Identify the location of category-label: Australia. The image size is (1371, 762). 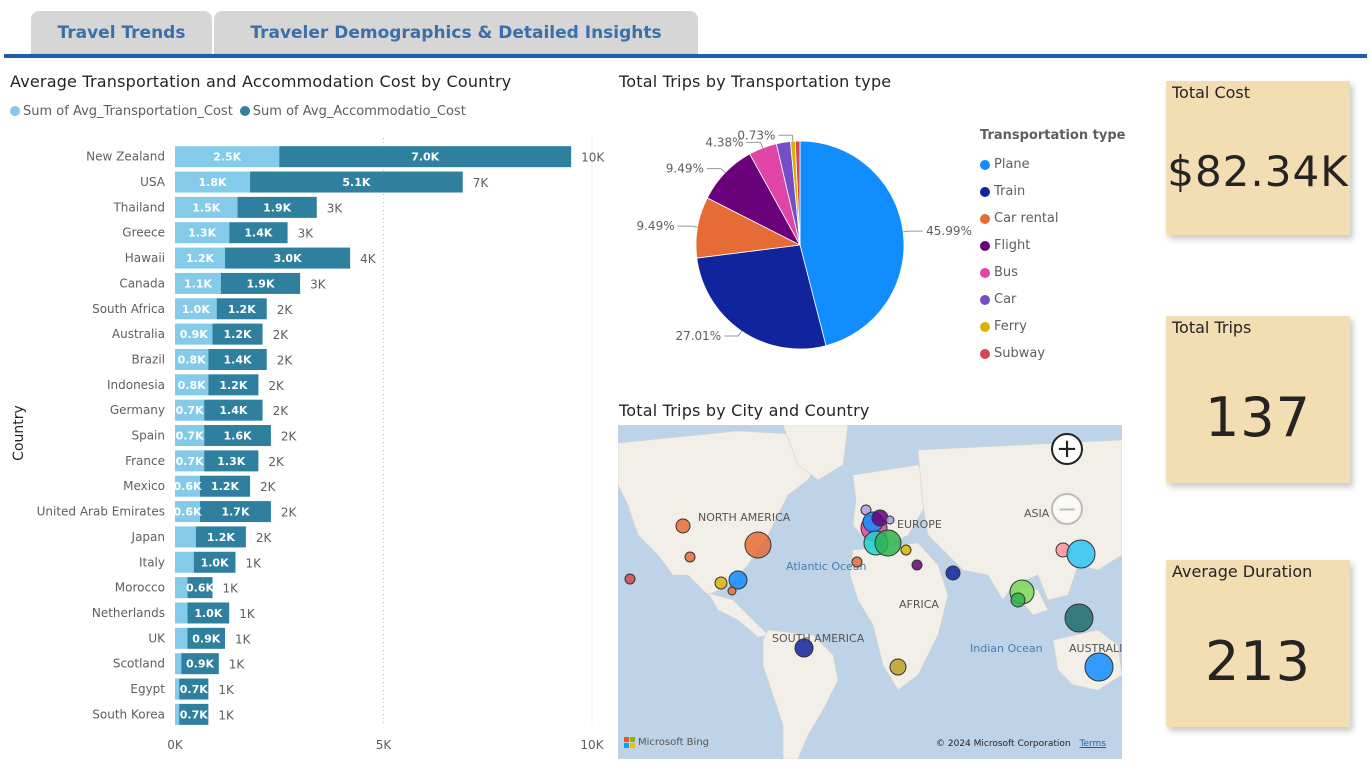
(138, 334).